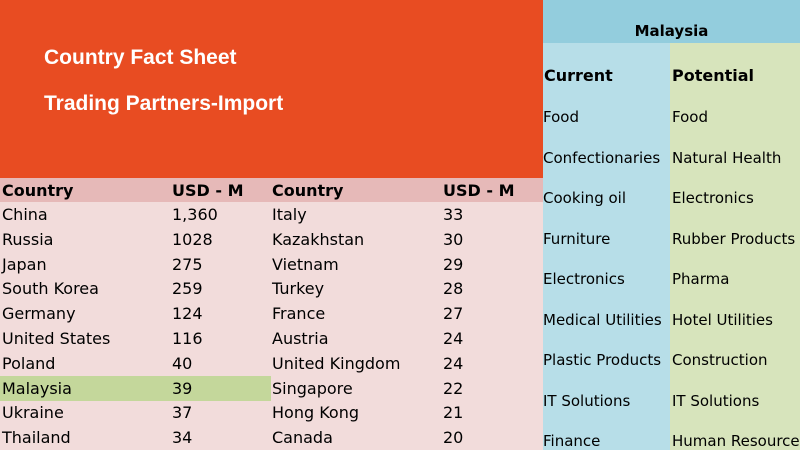 This screenshot has height=451, width=800. Describe the element at coordinates (713, 198) in the screenshot. I see `potential-sector-item: Electronics` at that location.